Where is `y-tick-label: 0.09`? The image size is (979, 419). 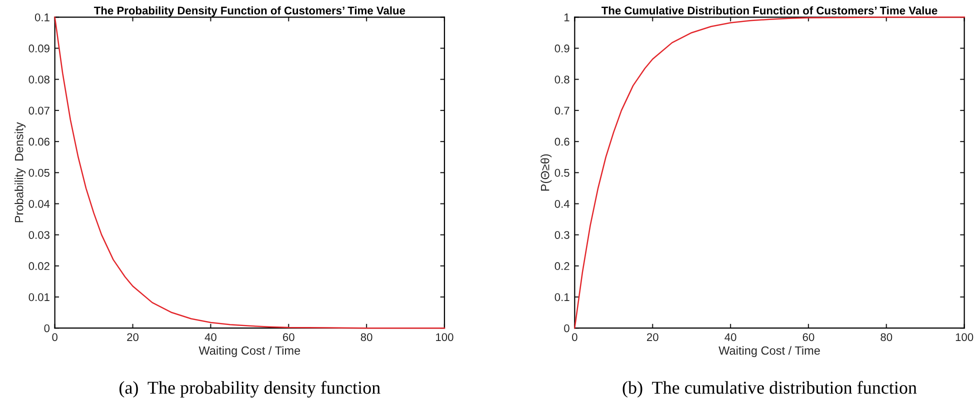
y-tick-label: 0.09 is located at coordinates (39, 48).